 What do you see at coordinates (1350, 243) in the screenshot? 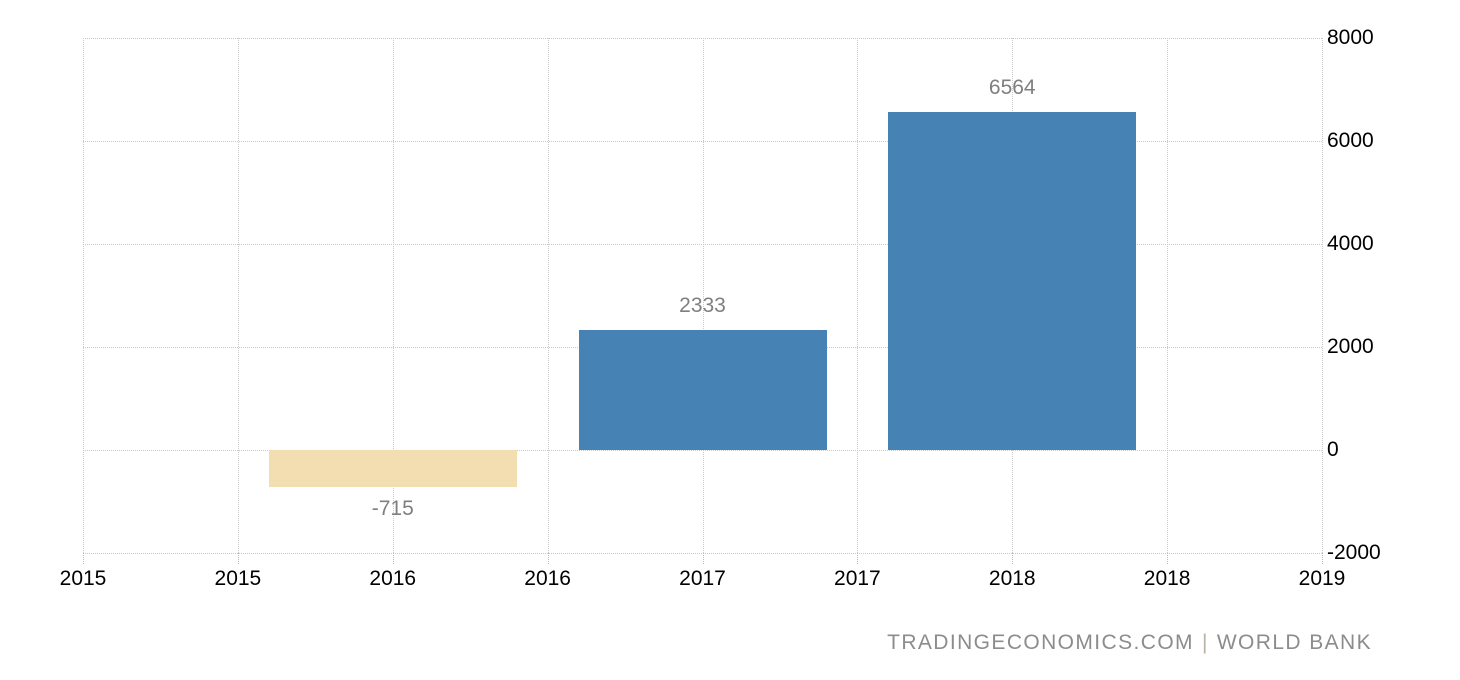
I see `y-axis-tick-label: 4000` at bounding box center [1350, 243].